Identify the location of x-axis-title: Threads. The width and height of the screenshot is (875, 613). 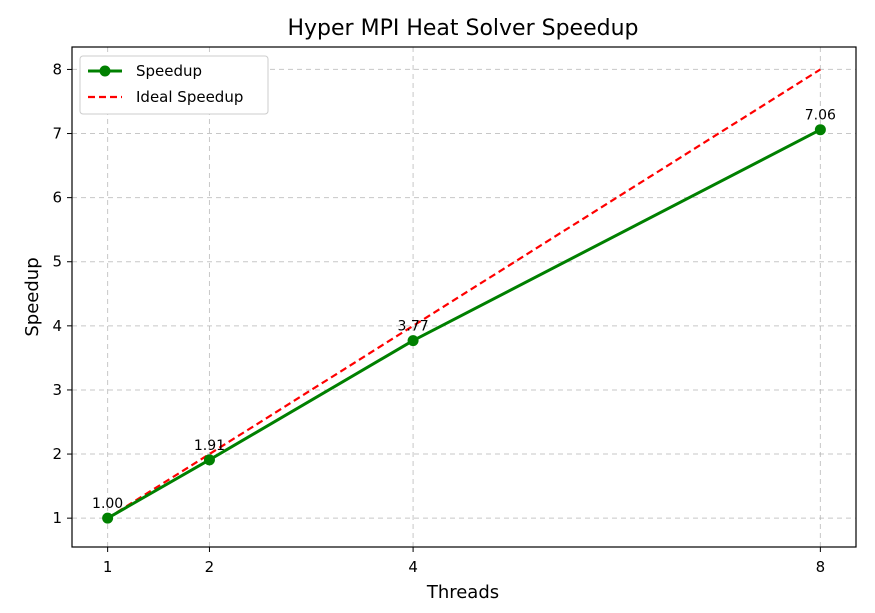
(462, 592).